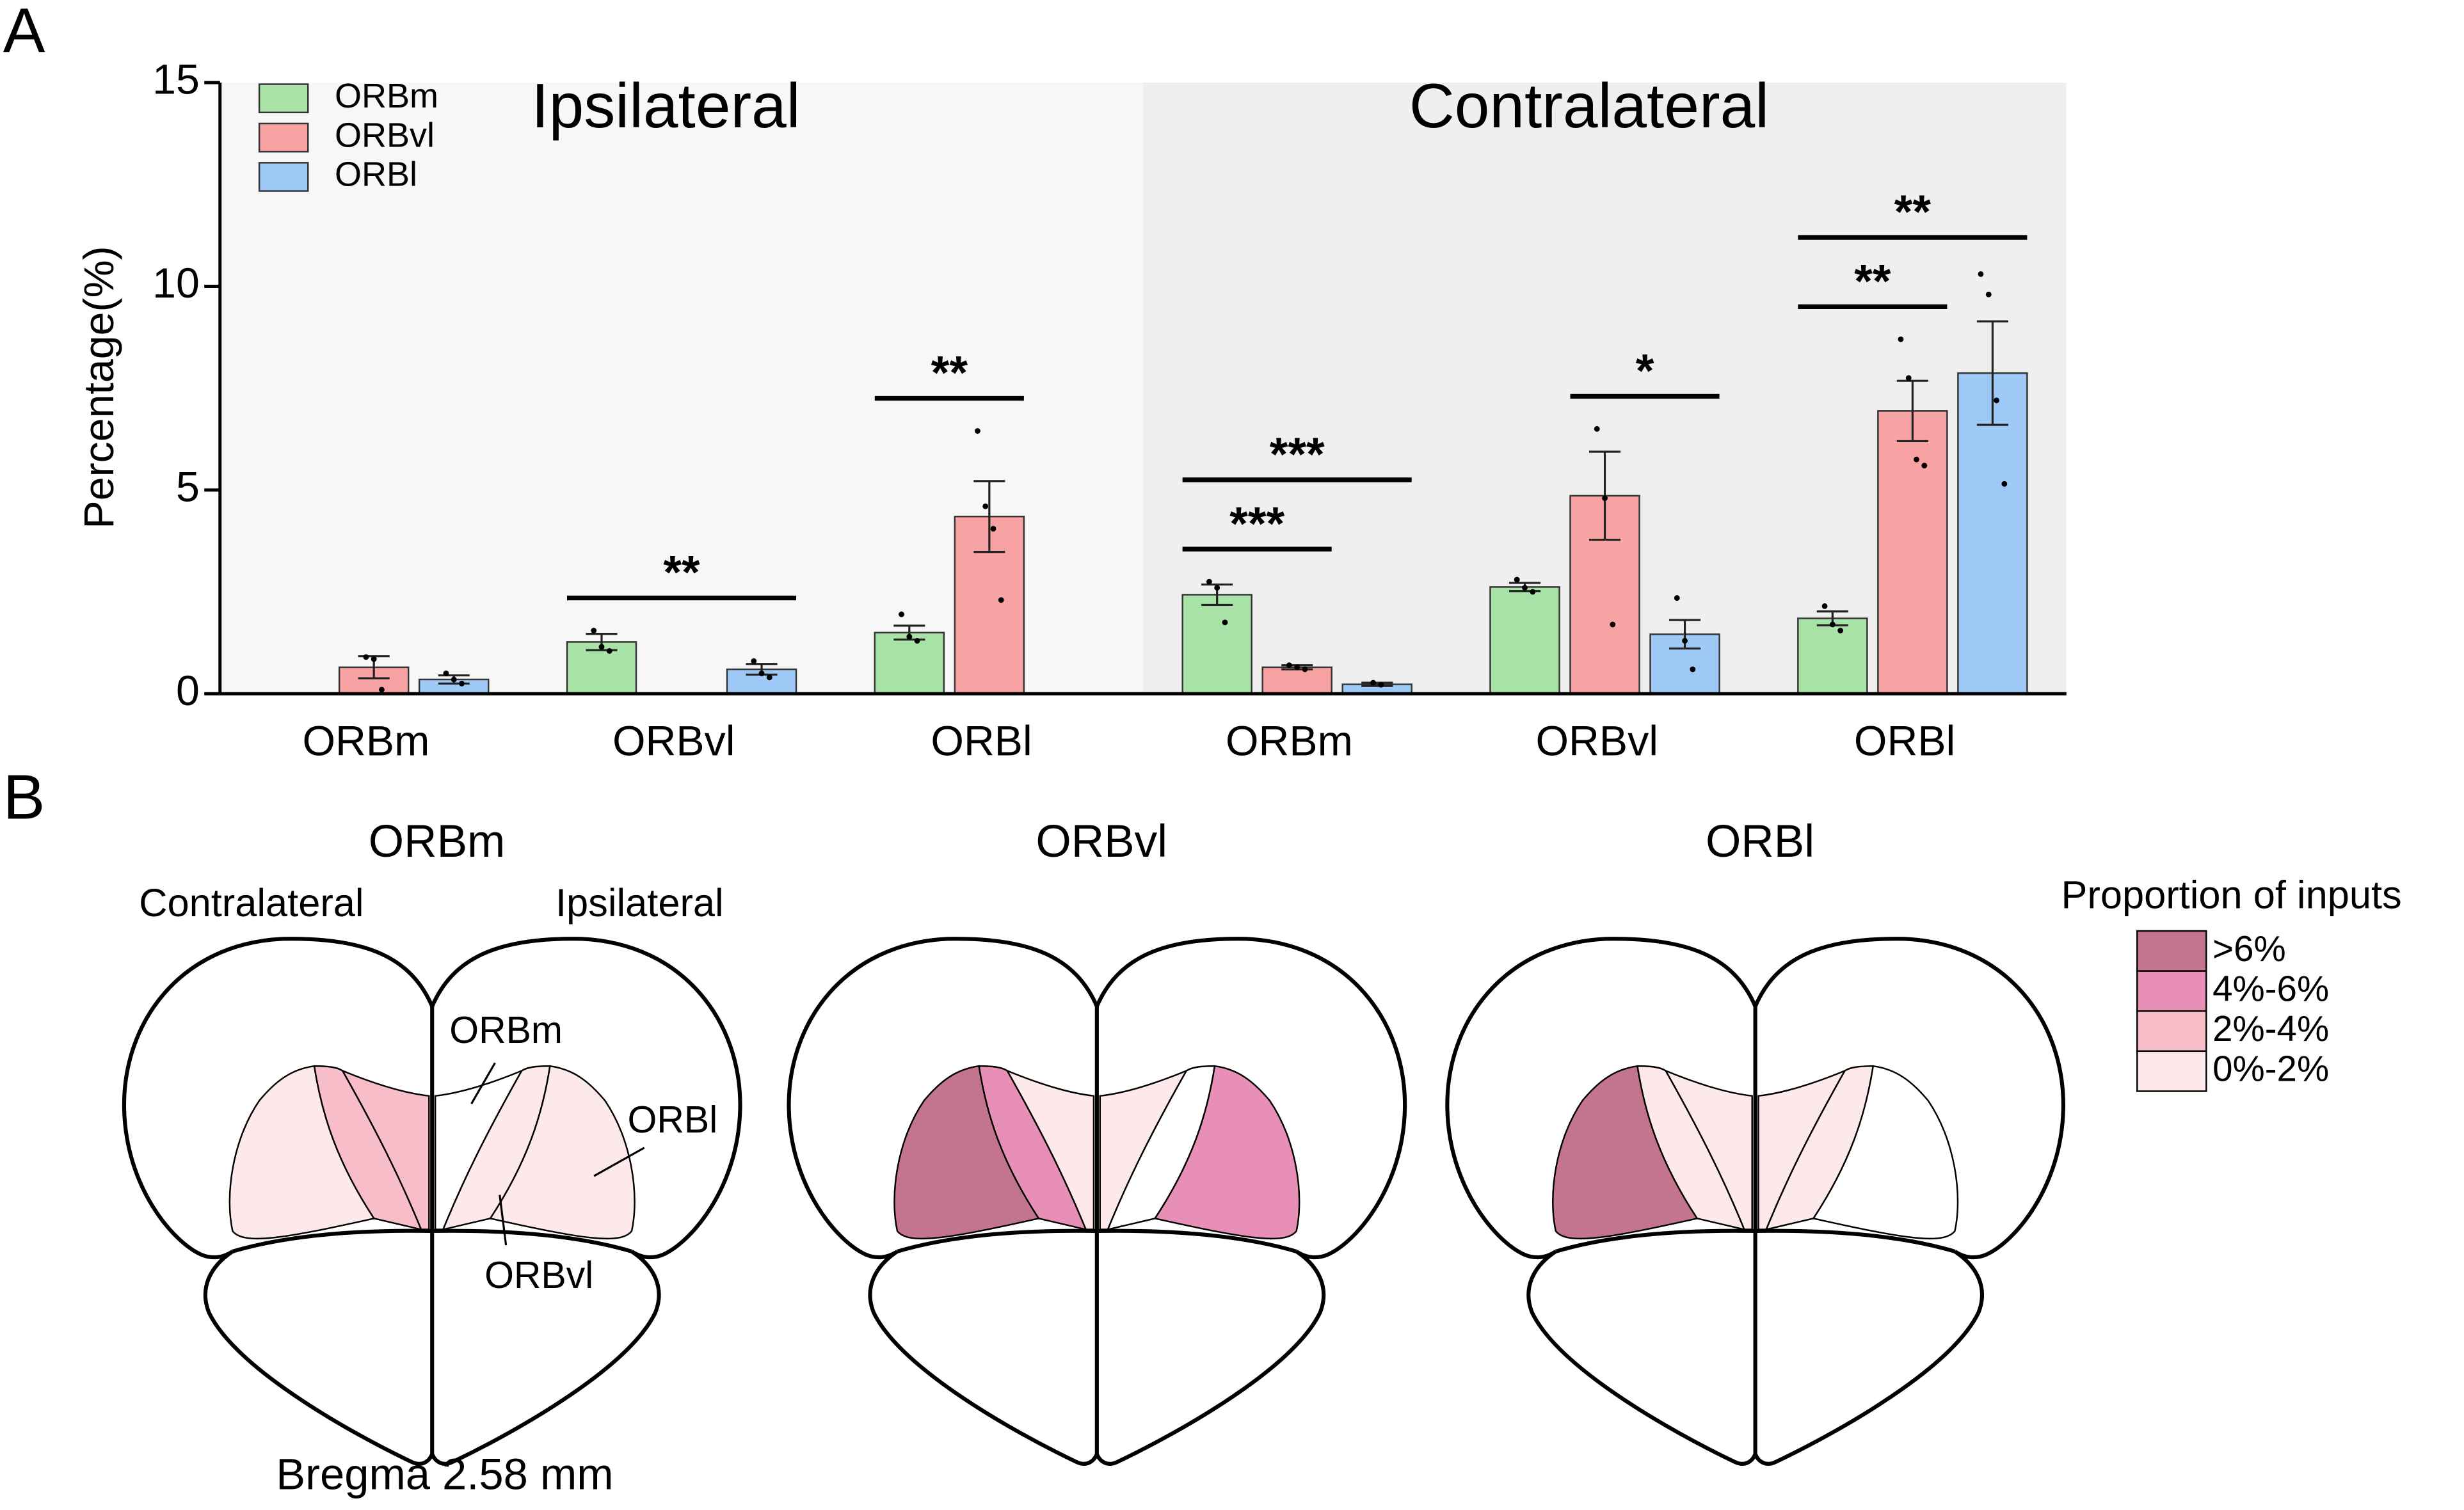 Image resolution: width=2464 pixels, height=1510 pixels. Describe the element at coordinates (673, 741) in the screenshot. I see `x-tick-label: ORBvl` at that location.